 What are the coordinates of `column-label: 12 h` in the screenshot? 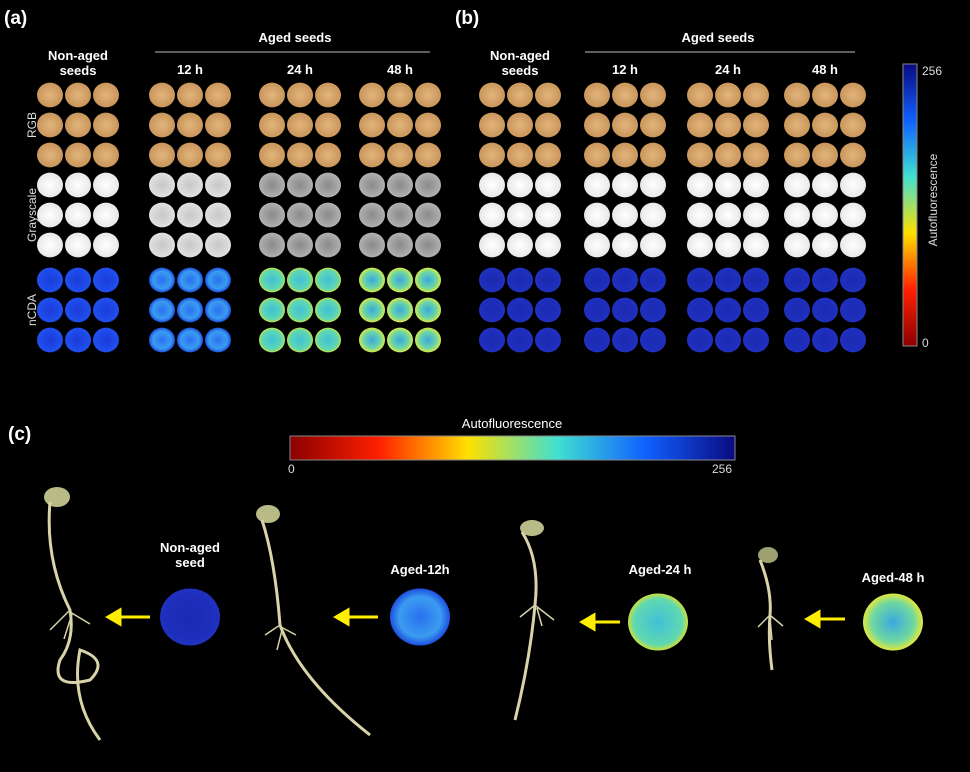 It's located at (624, 69).